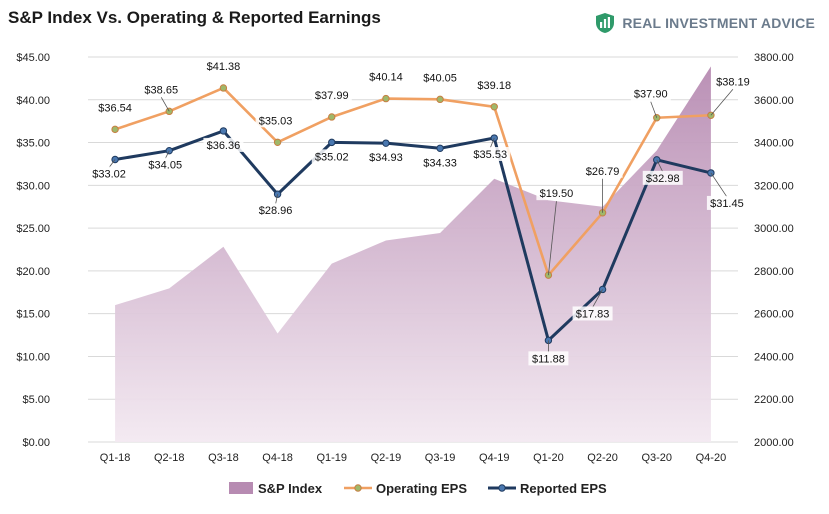 This screenshot has height=514, width=829. I want to click on y-left-tick-label: $20.00, so click(33, 272).